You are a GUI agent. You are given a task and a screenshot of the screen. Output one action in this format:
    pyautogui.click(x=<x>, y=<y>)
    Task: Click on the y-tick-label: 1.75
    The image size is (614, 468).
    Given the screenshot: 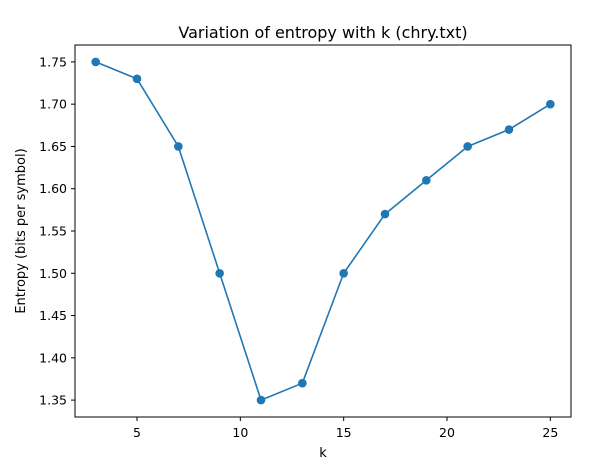 What is the action you would take?
    pyautogui.click(x=53, y=61)
    